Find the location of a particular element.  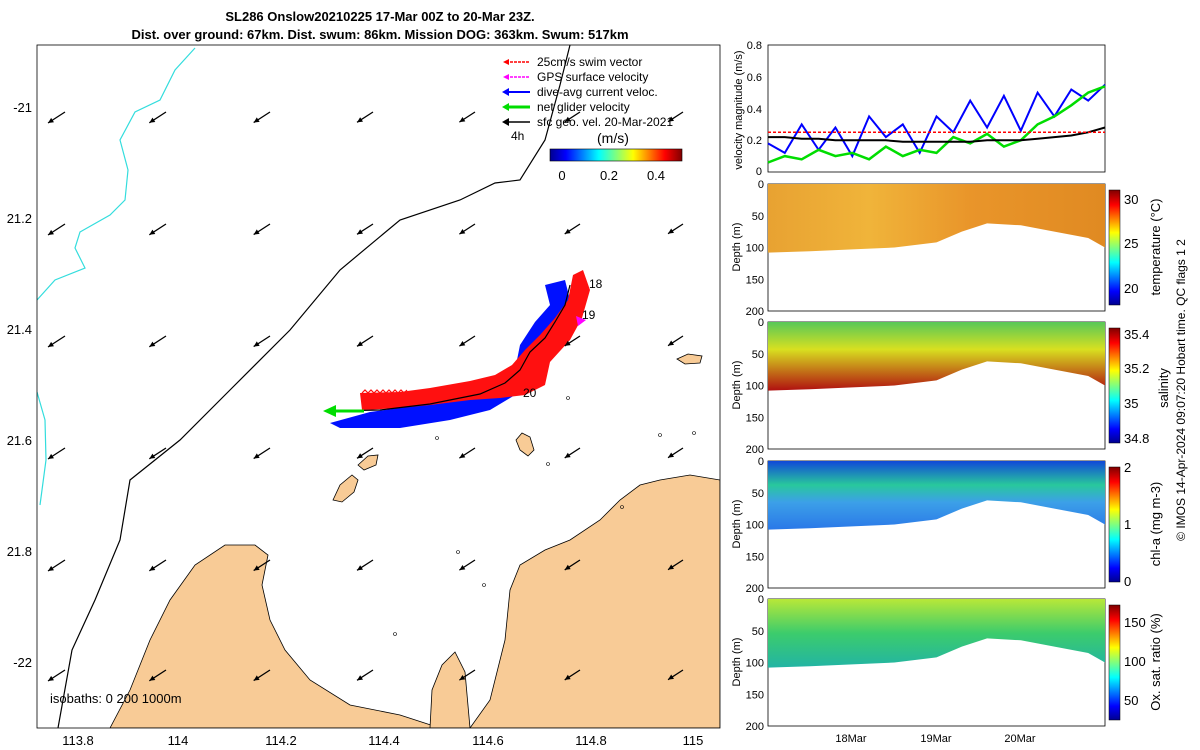

temp-cbar-tick: 20 is located at coordinates (1131, 288).